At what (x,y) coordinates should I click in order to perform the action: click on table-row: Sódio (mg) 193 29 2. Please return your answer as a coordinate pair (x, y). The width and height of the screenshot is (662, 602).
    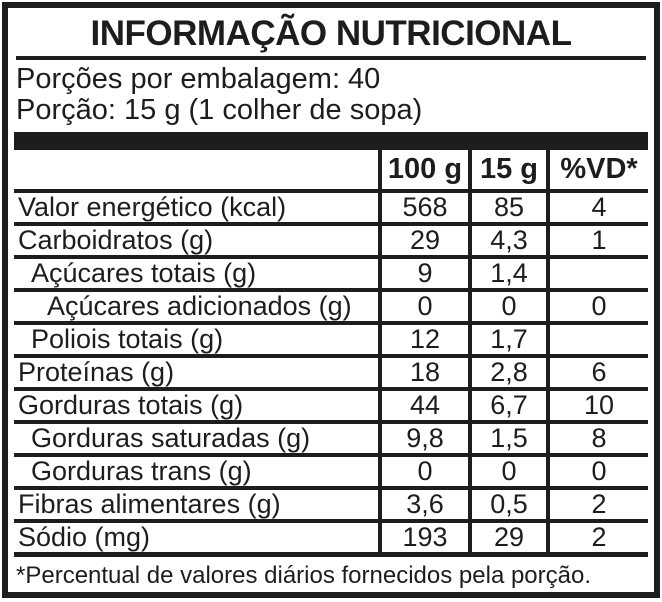
    Looking at the image, I should click on (331, 540).